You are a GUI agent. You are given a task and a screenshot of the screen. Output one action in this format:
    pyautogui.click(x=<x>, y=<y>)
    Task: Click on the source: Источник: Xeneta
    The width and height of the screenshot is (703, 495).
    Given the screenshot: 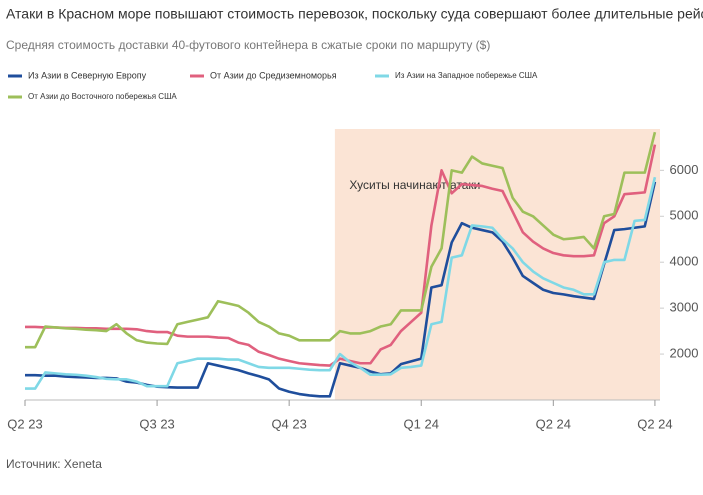 What is the action you would take?
    pyautogui.click(x=54, y=464)
    